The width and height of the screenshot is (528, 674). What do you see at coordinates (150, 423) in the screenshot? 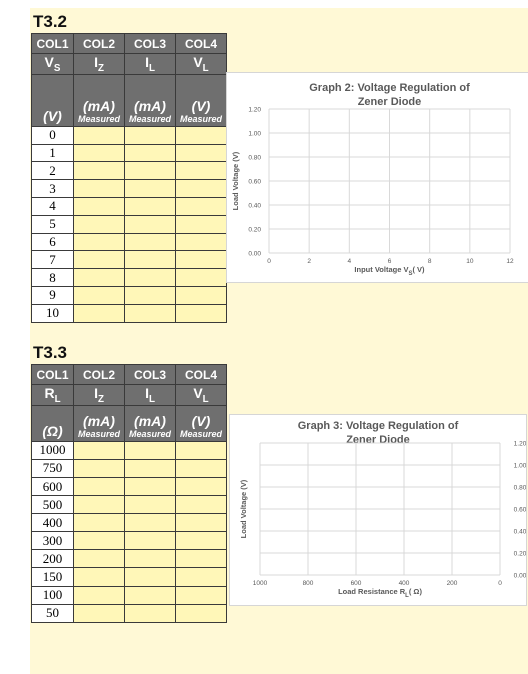
I see `col-unit-3: (mA) Measured` at bounding box center [150, 423].